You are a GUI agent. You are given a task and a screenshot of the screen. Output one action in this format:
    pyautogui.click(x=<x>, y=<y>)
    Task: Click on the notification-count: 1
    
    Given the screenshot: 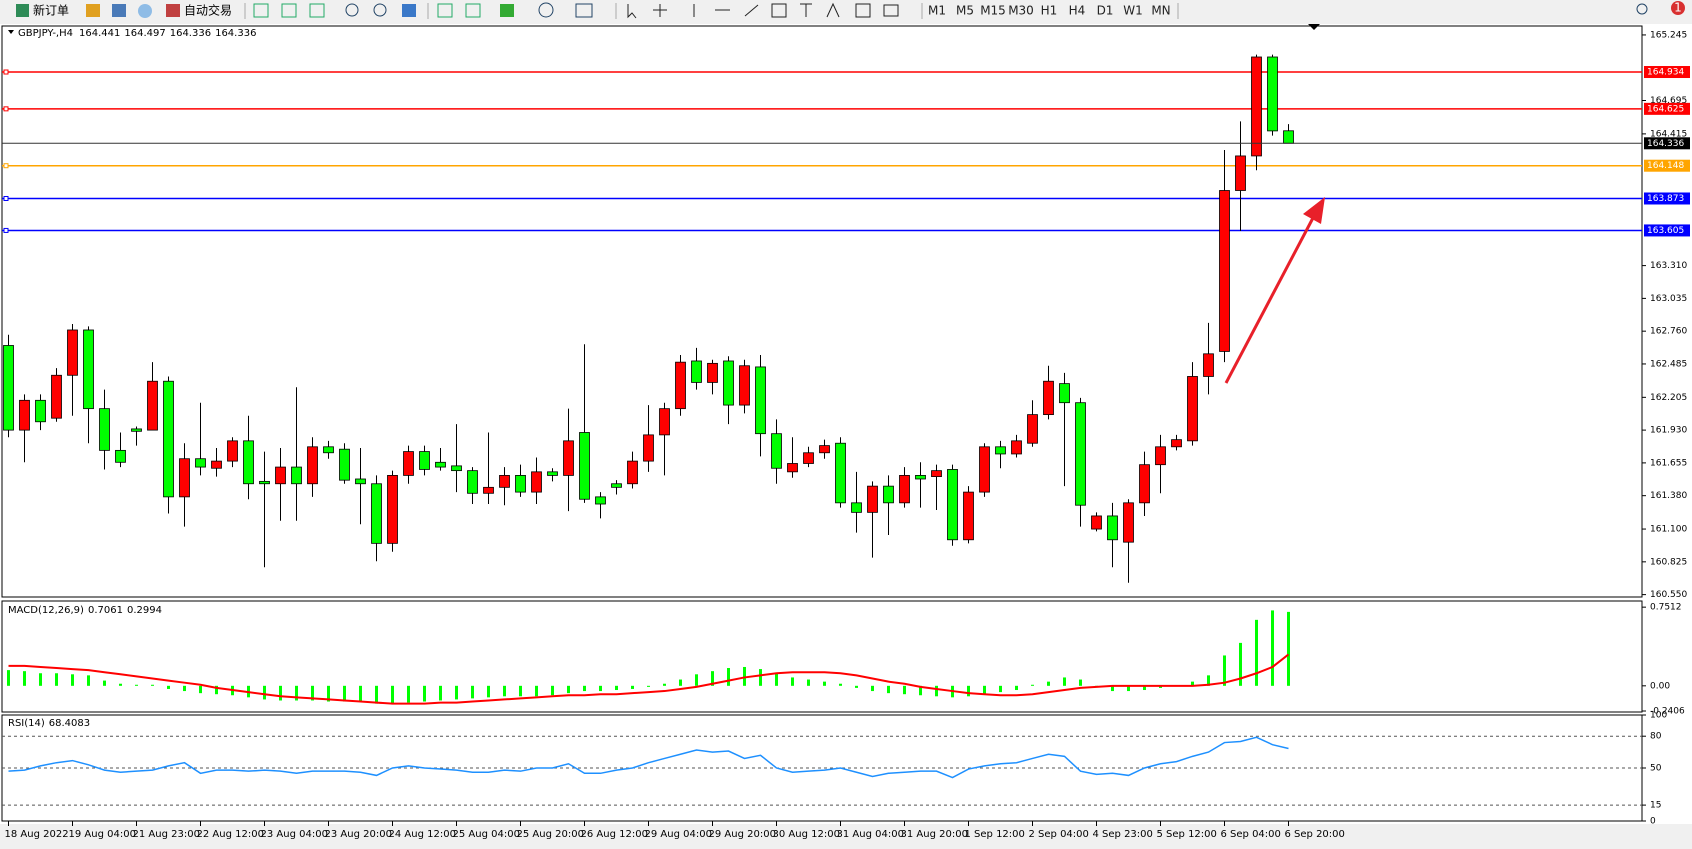 What is the action you would take?
    pyautogui.click(x=1678, y=8)
    